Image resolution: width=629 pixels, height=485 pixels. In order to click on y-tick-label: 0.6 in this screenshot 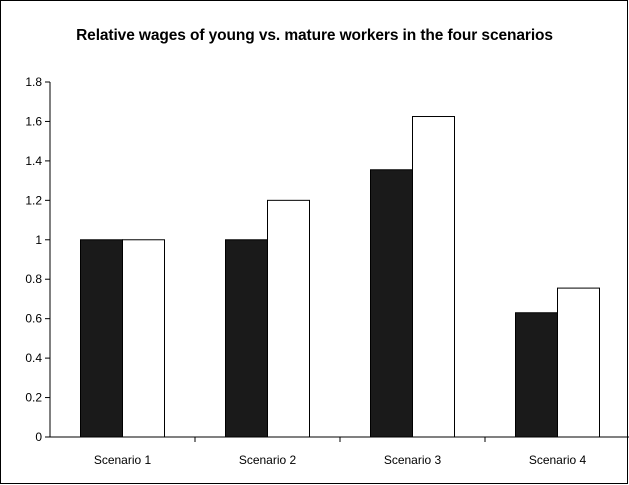, I will do `click(33, 319)`.